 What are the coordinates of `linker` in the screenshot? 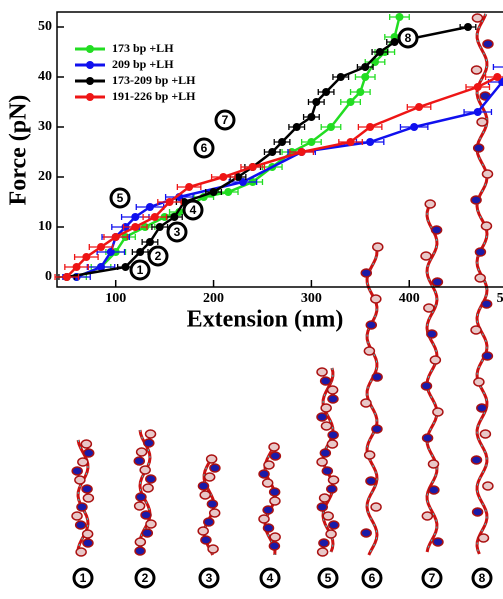 It's located at (432, 376).